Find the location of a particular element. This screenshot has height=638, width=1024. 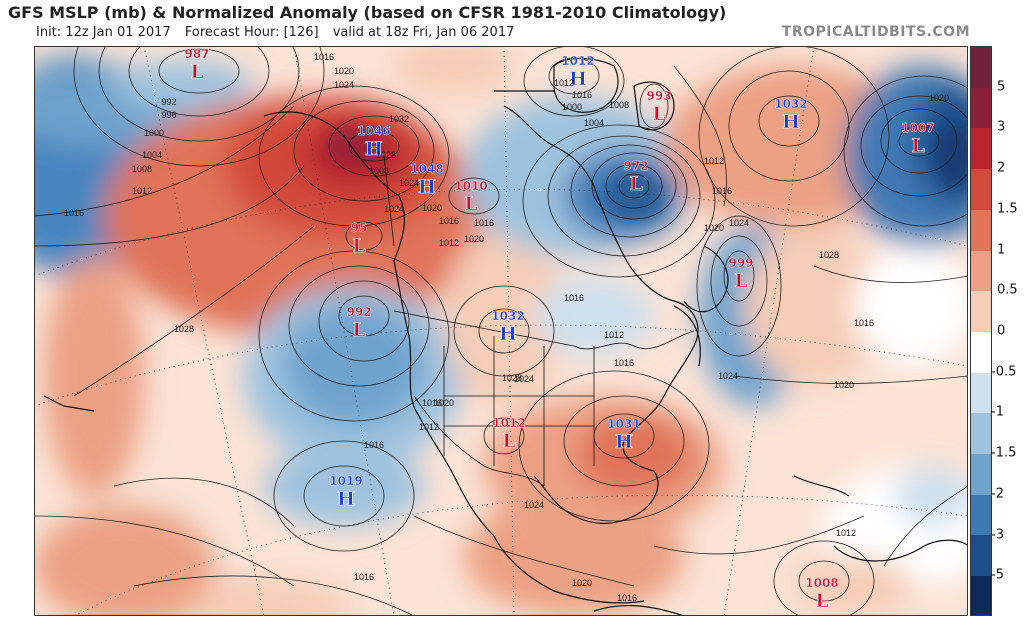

colorbar-tick-label: -5 is located at coordinates (997, 575).